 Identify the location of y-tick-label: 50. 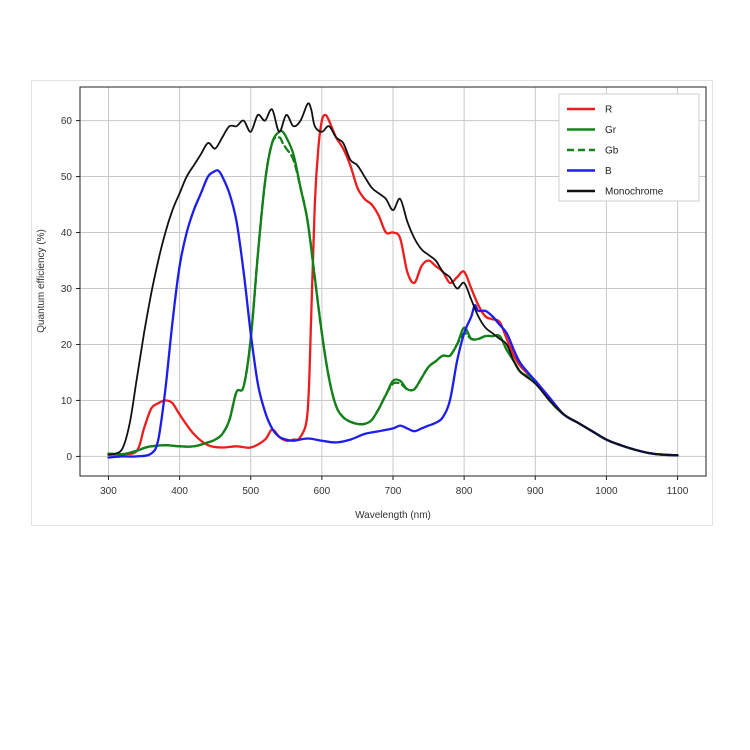
(67, 177).